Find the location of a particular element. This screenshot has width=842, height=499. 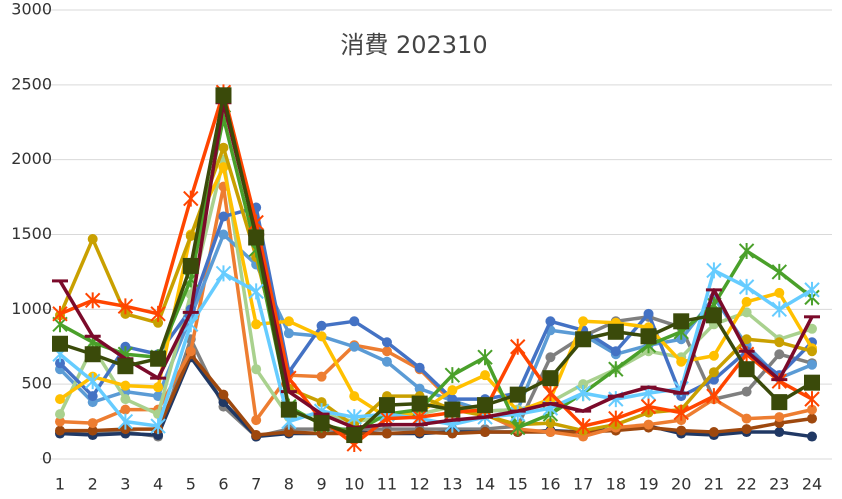

y-tick-label: 2500 is located at coordinates (31, 83).